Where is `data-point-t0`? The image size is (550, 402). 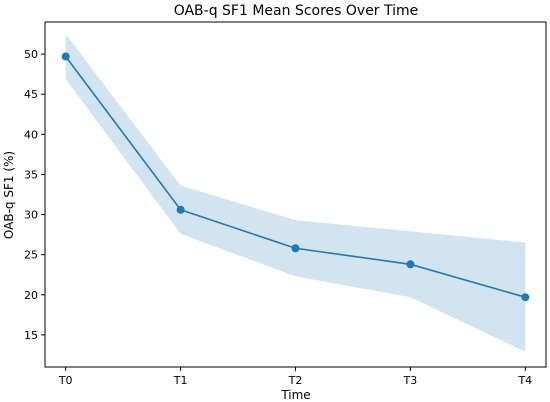
data-point-t0 is located at coordinates (65, 56).